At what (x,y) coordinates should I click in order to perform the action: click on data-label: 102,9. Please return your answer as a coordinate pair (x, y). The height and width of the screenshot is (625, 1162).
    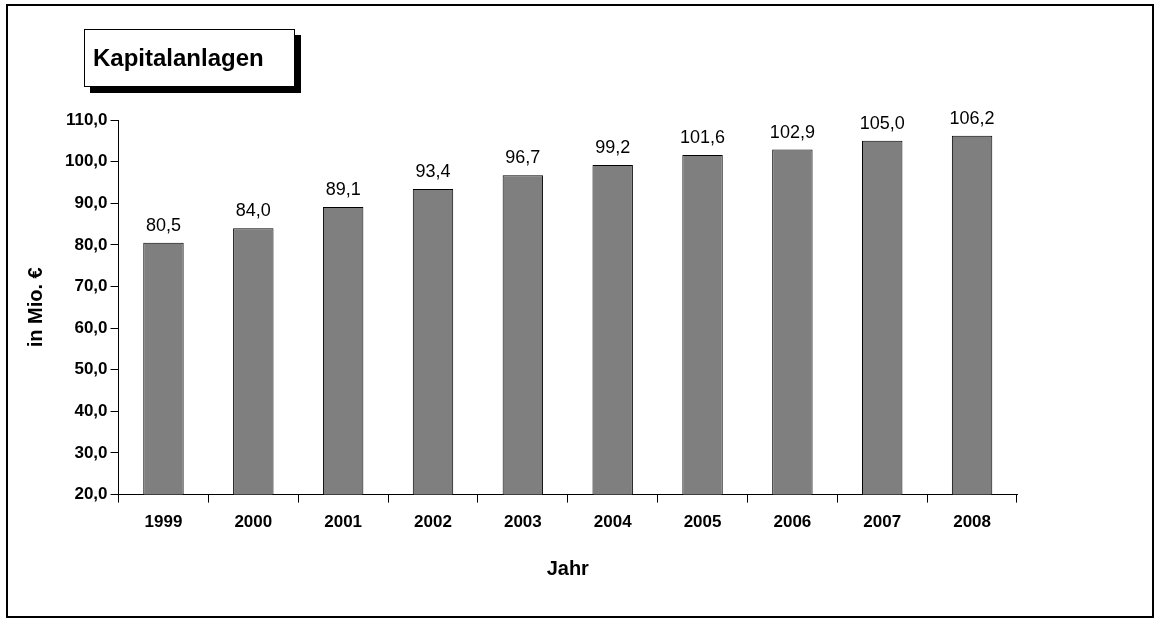
    Looking at the image, I should click on (792, 131).